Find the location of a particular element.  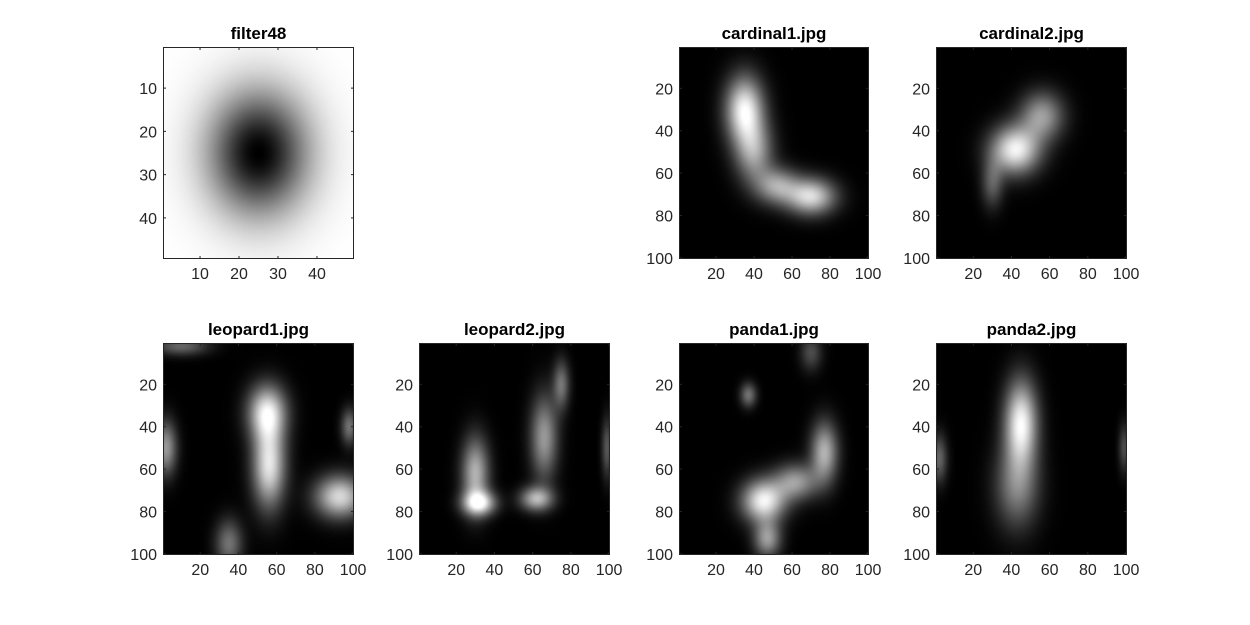

subplot-4: leopard1.jpg 20 40 60 80 100 20 40 60 80 100 is located at coordinates (248, 449).